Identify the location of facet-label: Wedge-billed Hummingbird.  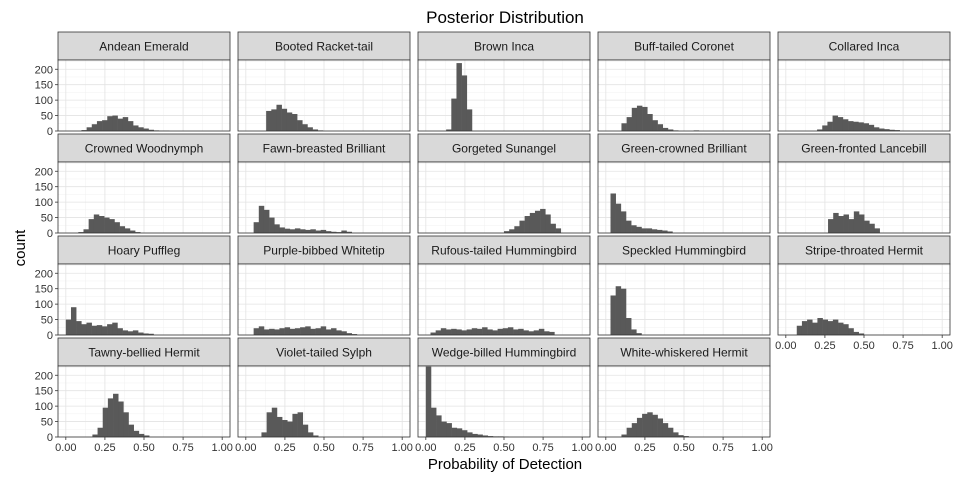
(504, 353).